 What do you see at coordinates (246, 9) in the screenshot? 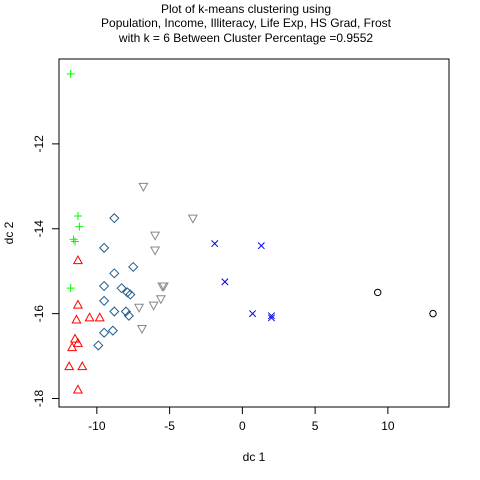
I see `chart-title-line-1: Plot of k-means clustering using` at bounding box center [246, 9].